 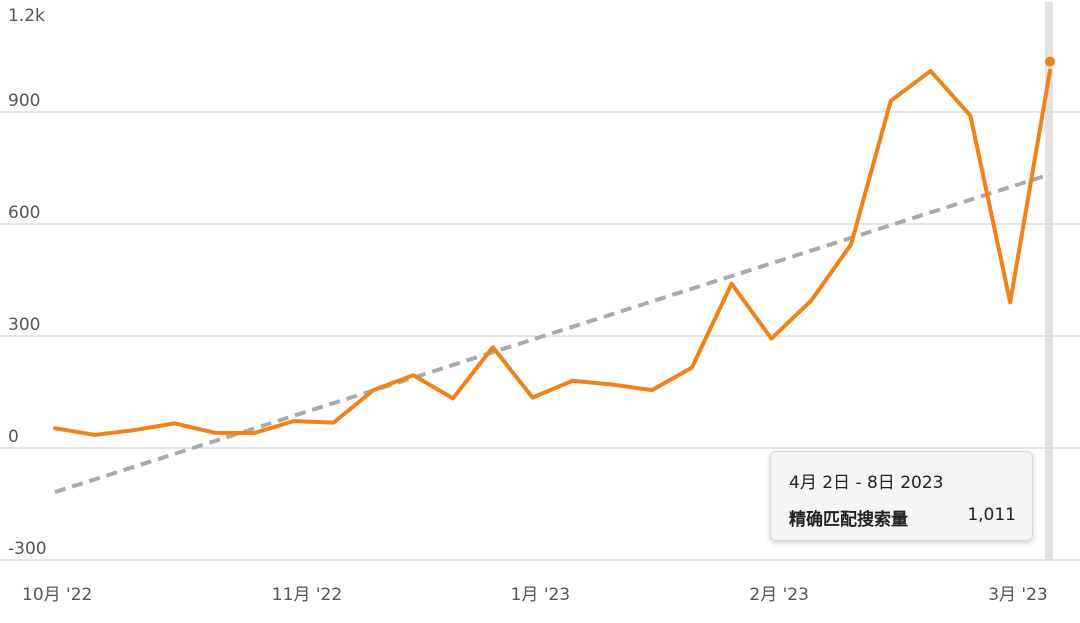 What do you see at coordinates (1018, 595) in the screenshot?
I see `x-tick-label: 3月 '23` at bounding box center [1018, 595].